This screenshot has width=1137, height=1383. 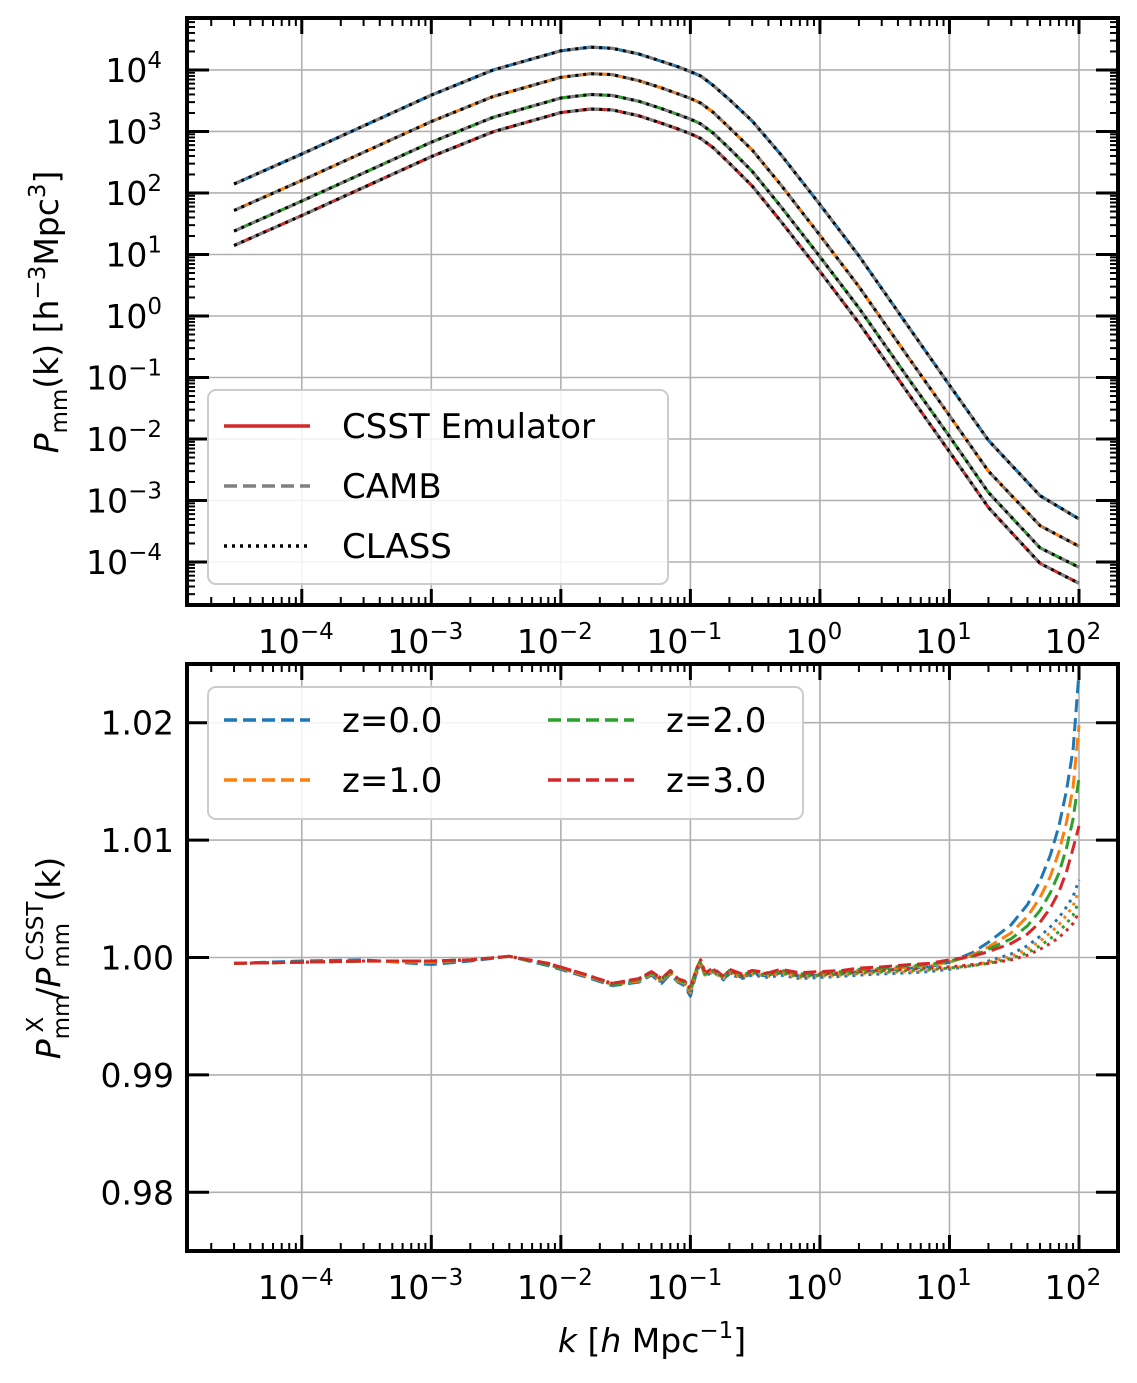 I want to click on bottom-y-axis-label: PmmX/PmmCSST(k), so click(x=49, y=958).